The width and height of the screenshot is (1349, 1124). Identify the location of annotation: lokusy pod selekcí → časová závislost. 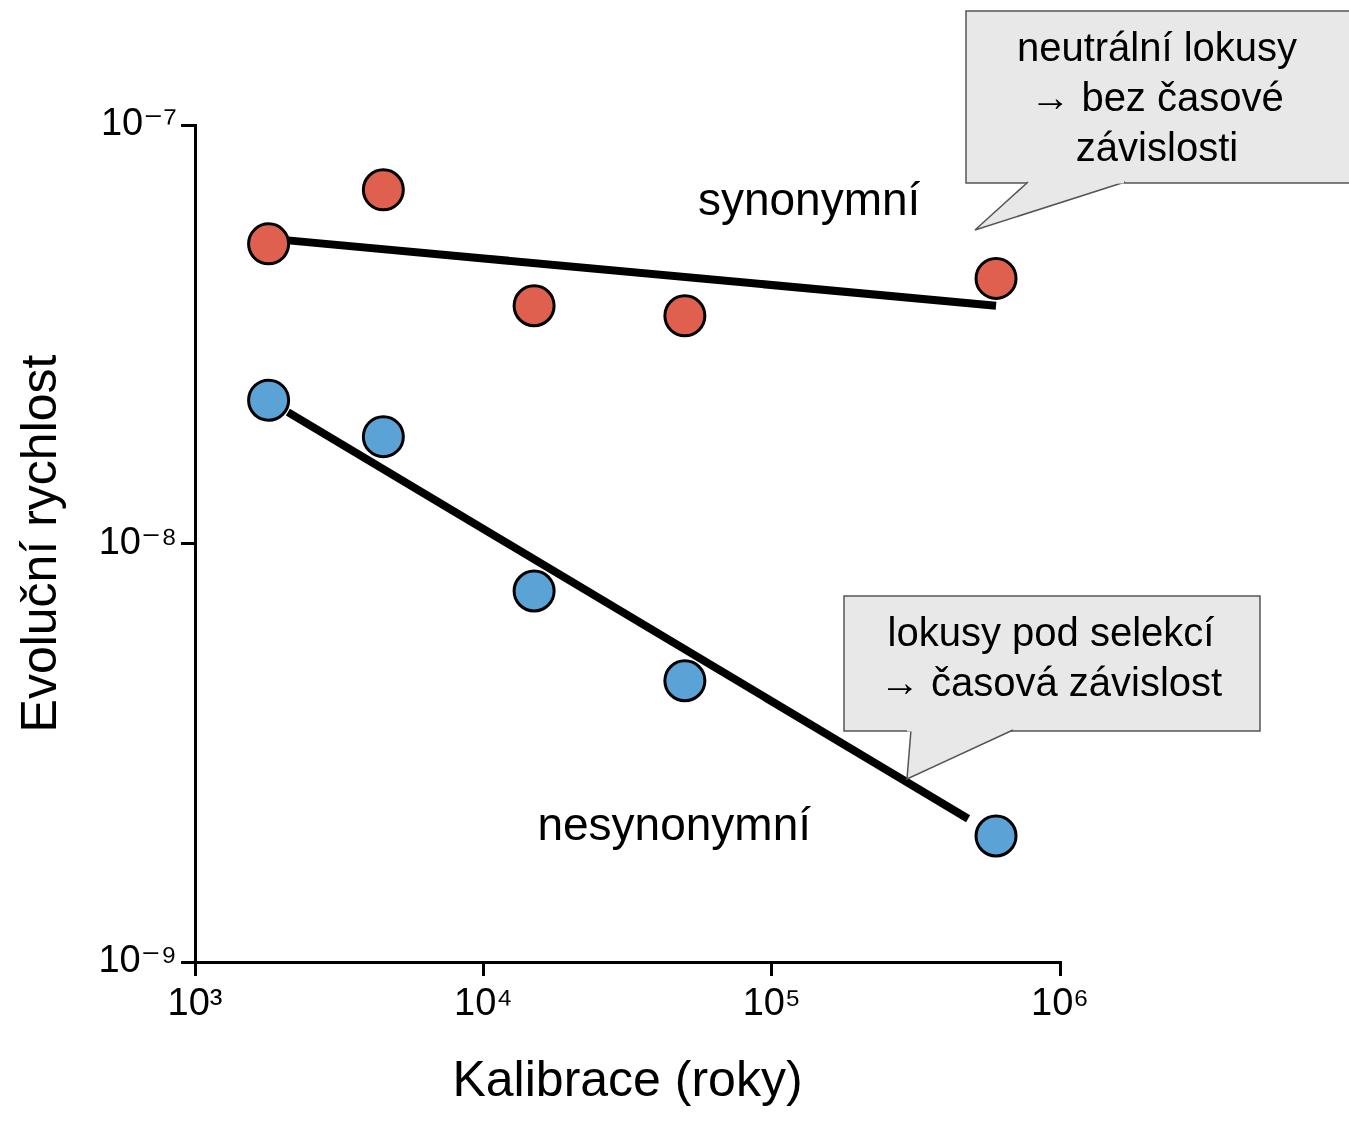
(1051, 657).